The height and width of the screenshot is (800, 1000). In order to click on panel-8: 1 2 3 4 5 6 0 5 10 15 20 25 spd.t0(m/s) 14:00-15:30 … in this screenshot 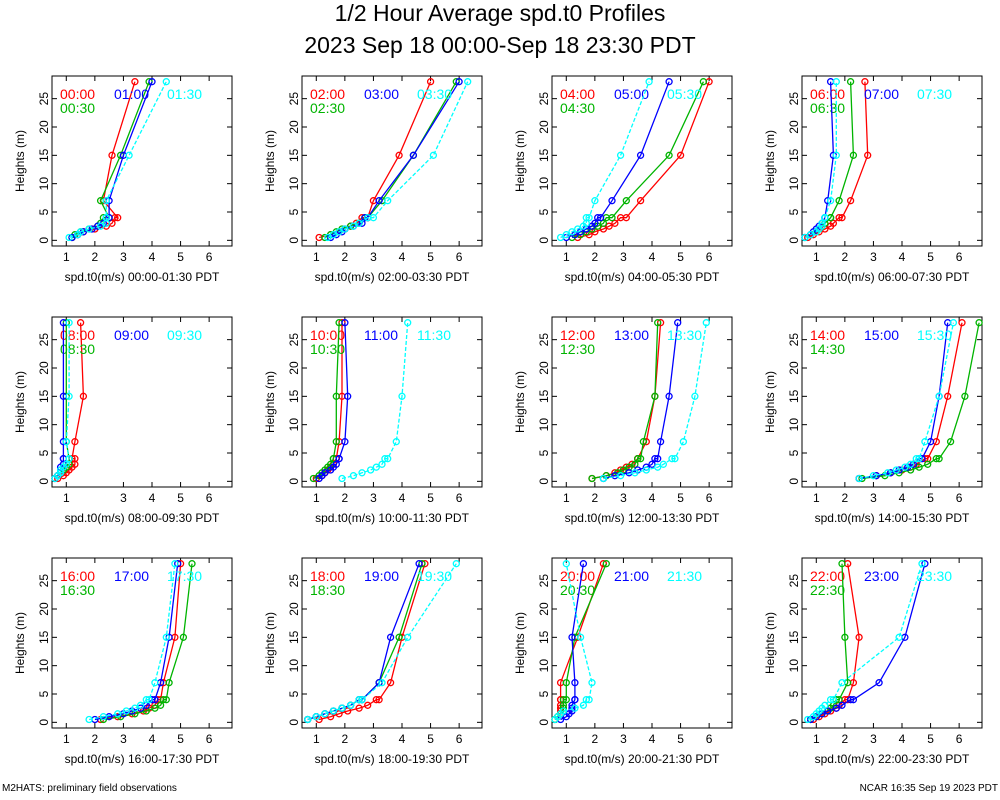, I will do `click(873, 420)`.